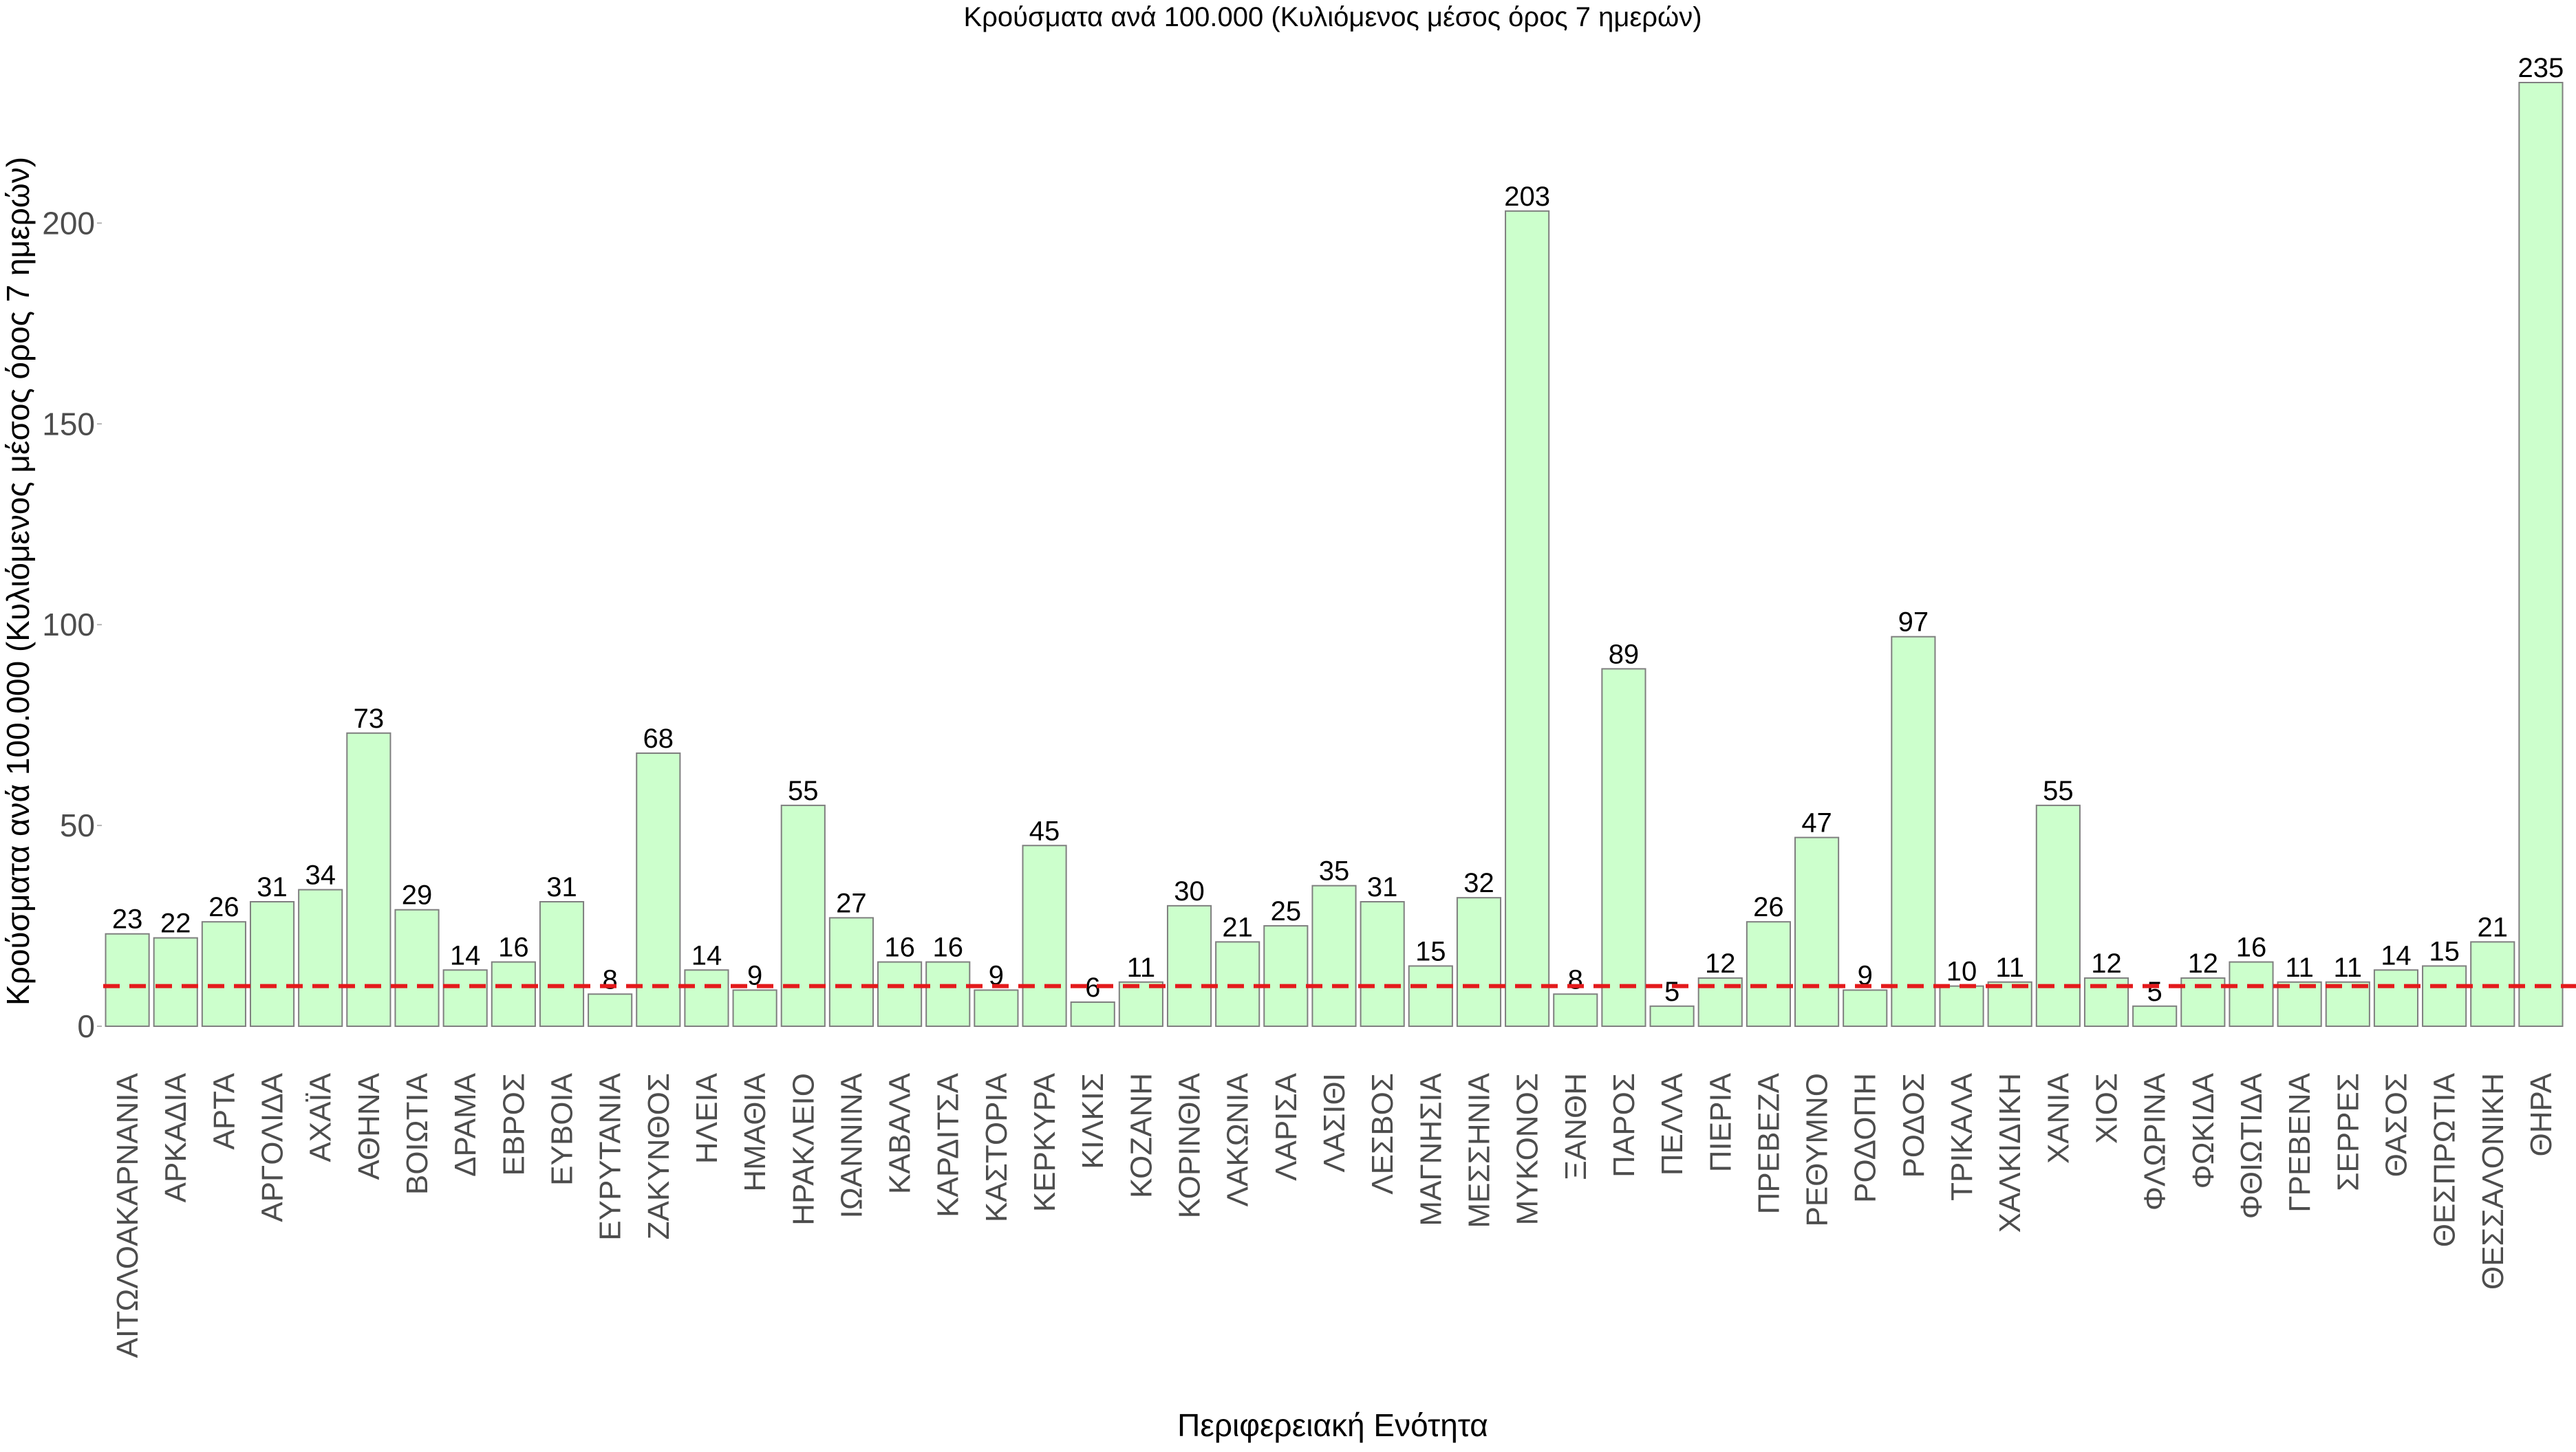  Describe the element at coordinates (1141, 1135) in the screenshot. I see `x-tick-label: ΚΟΖΑΝΗ` at that location.